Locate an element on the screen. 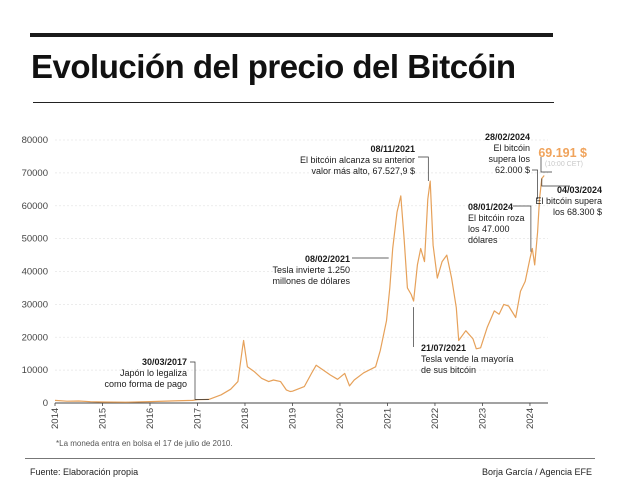 Image resolution: width=638 pixels, height=489 pixels. y-tick-label: 30000 is located at coordinates (35, 304).